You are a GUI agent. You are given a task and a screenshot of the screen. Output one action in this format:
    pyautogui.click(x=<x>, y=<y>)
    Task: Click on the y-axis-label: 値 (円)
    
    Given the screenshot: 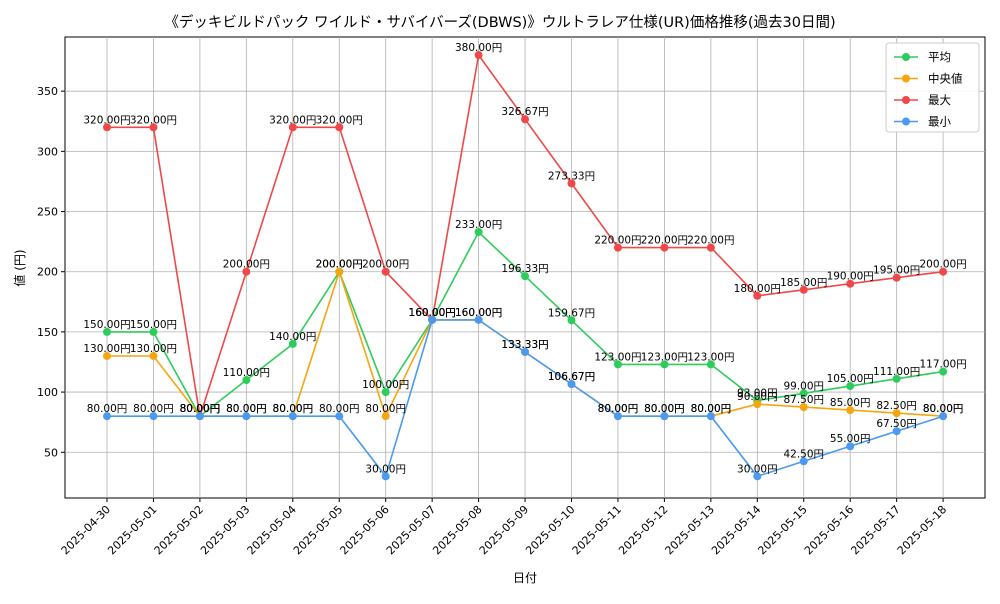 What is the action you would take?
    pyautogui.click(x=19, y=267)
    